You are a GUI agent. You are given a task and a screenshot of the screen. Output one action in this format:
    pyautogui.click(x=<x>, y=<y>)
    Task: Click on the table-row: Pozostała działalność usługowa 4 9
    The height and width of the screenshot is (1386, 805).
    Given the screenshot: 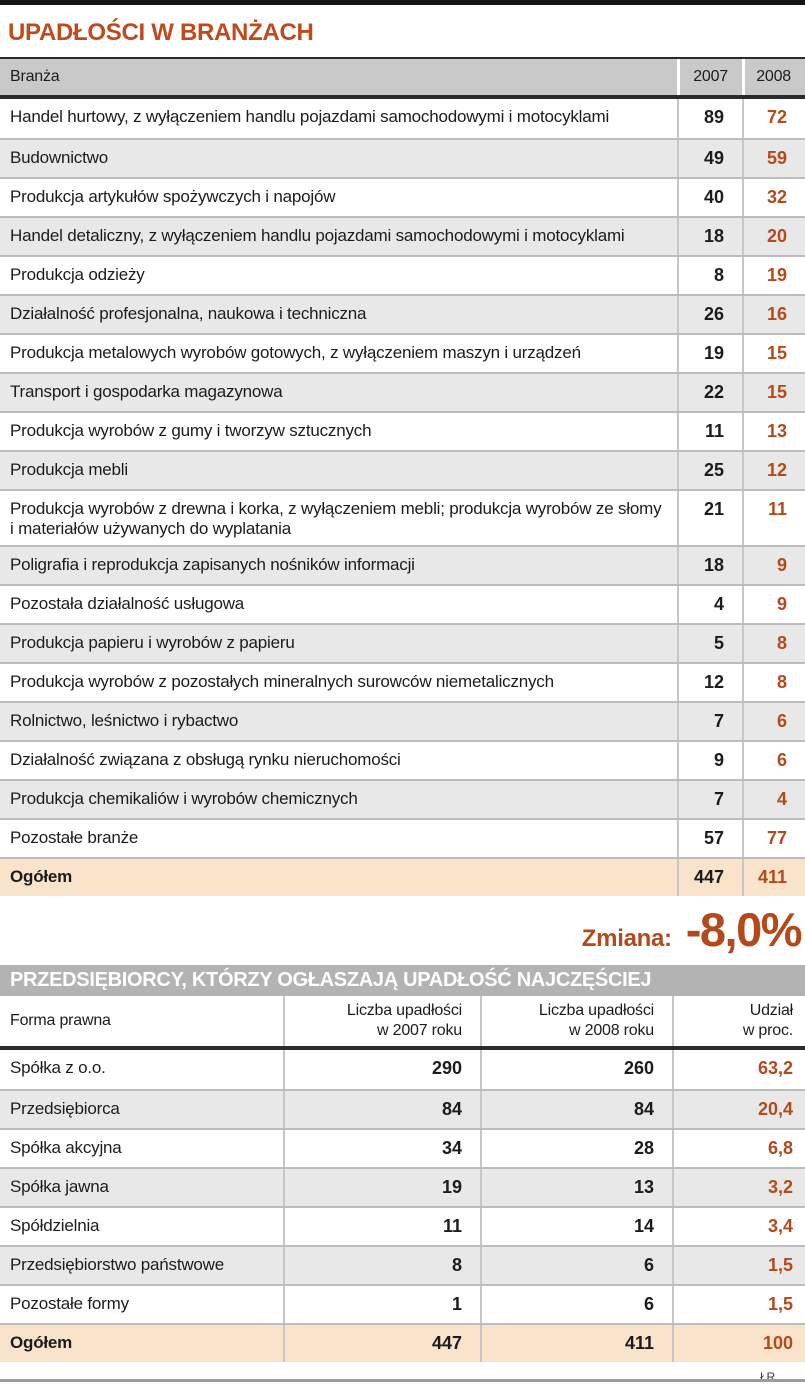 What is the action you would take?
    pyautogui.click(x=402, y=604)
    